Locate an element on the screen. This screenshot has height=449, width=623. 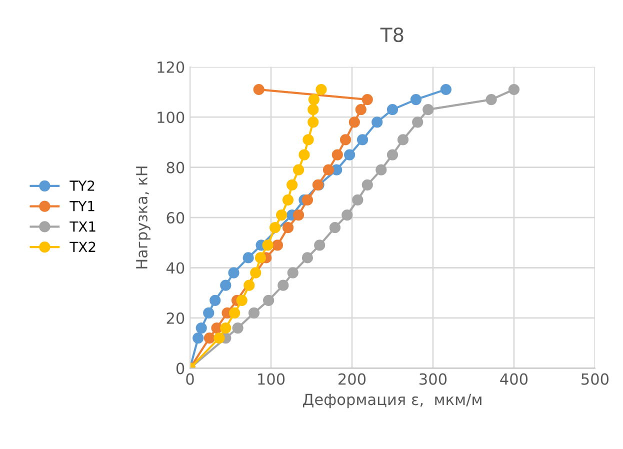
x-tick-label: 500 is located at coordinates (595, 379).